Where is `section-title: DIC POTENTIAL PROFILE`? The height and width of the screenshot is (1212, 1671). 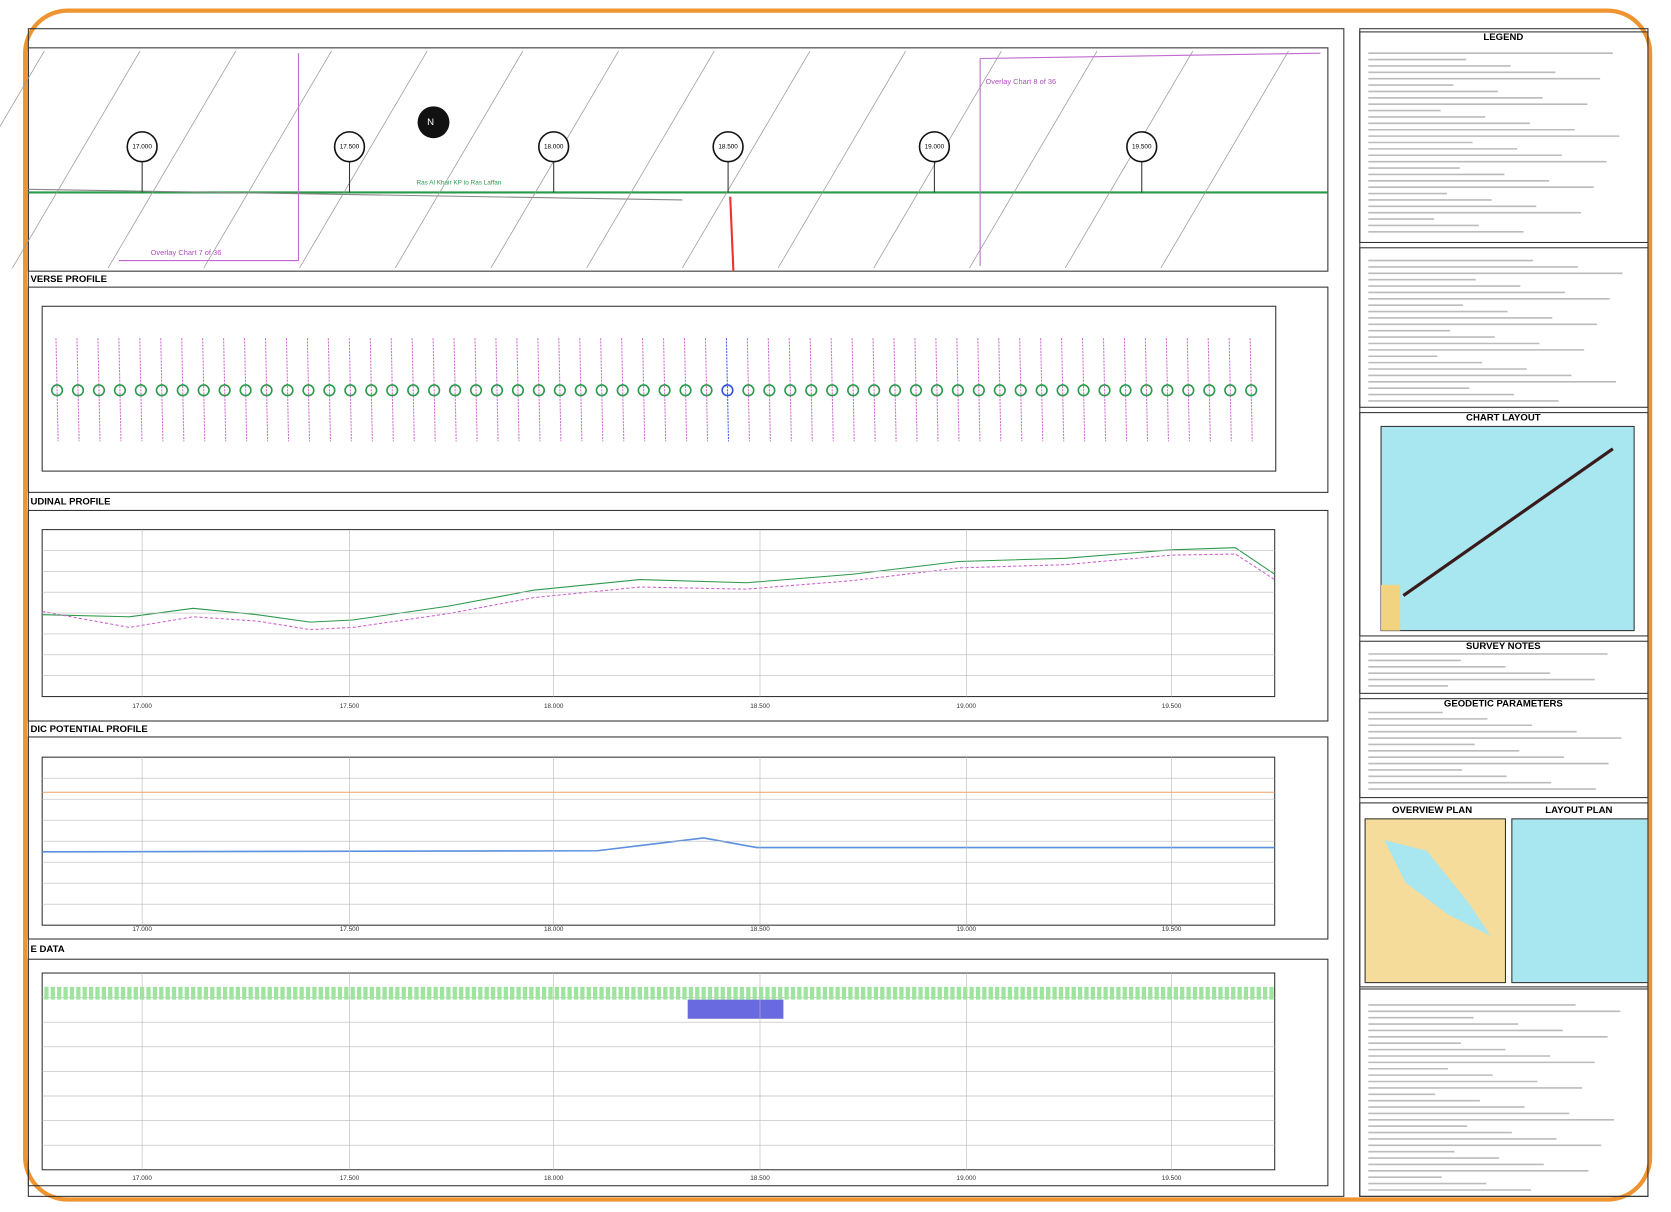 section-title: DIC POTENTIAL PROFILE is located at coordinates (88, 729).